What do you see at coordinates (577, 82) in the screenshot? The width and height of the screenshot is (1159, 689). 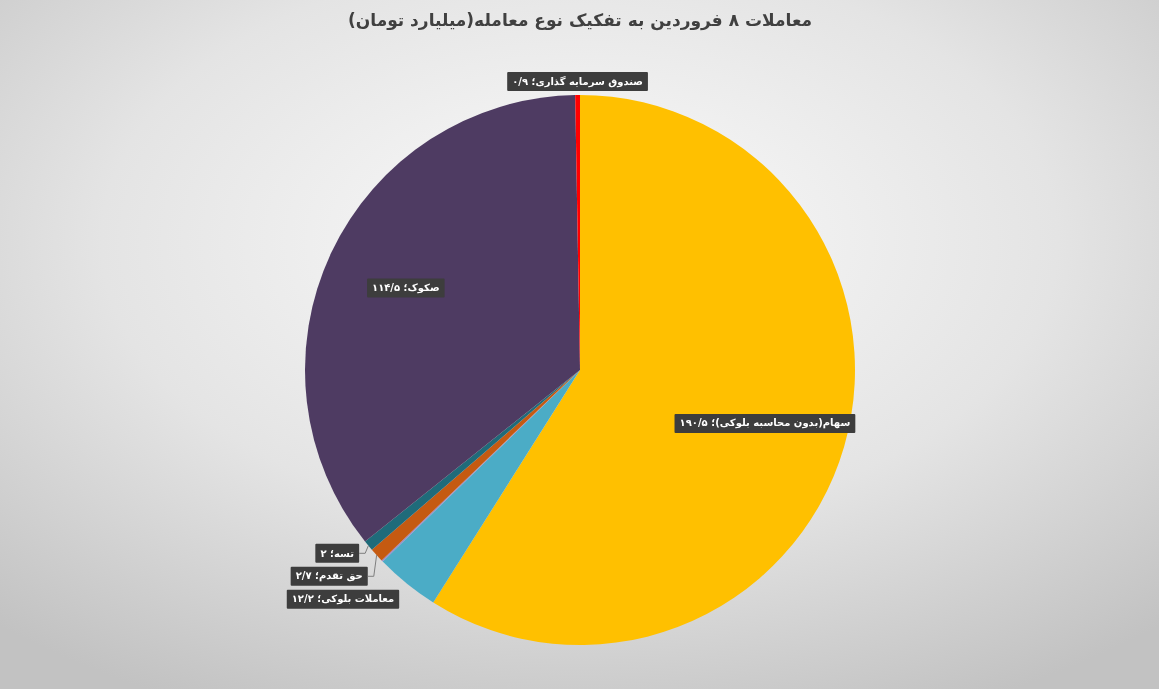 I see `slice-label: صندوق سرمایه گذاری؛ ۰/۹` at bounding box center [577, 82].